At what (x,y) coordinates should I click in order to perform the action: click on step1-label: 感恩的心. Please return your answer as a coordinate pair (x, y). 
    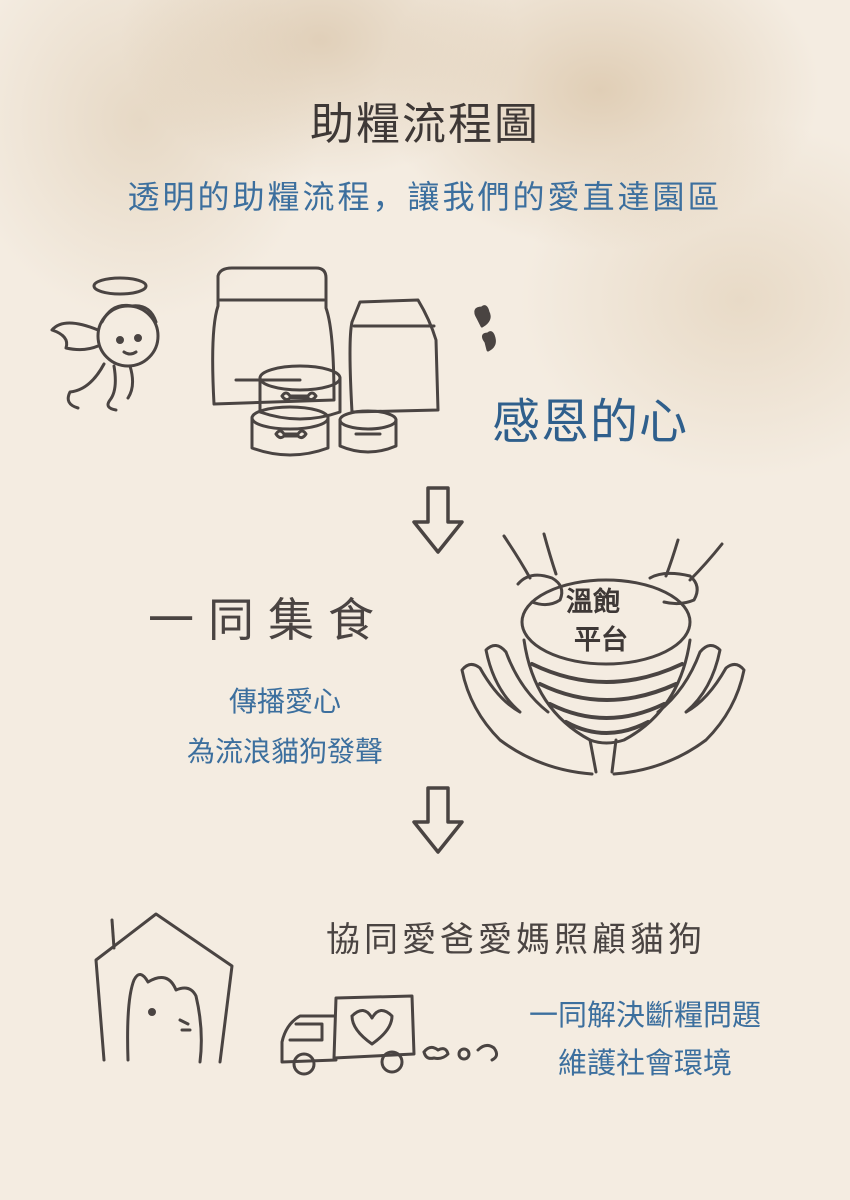
    Looking at the image, I should click on (590, 422).